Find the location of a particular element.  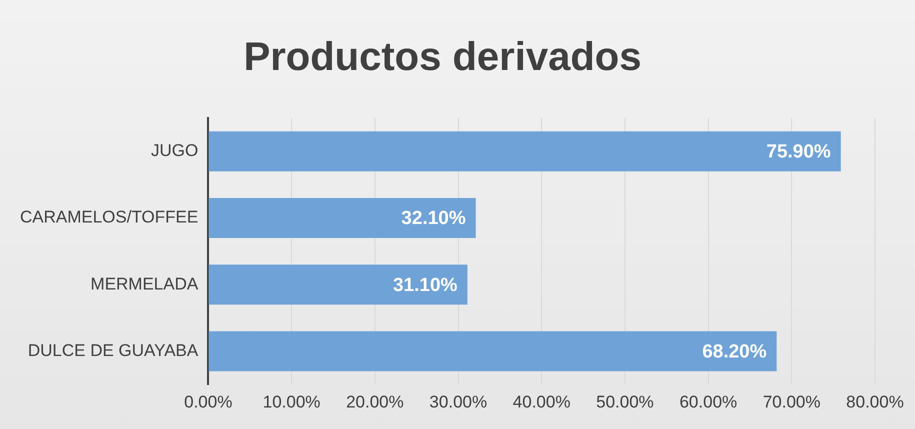

y-tick-label: JUGO is located at coordinates (174, 150).